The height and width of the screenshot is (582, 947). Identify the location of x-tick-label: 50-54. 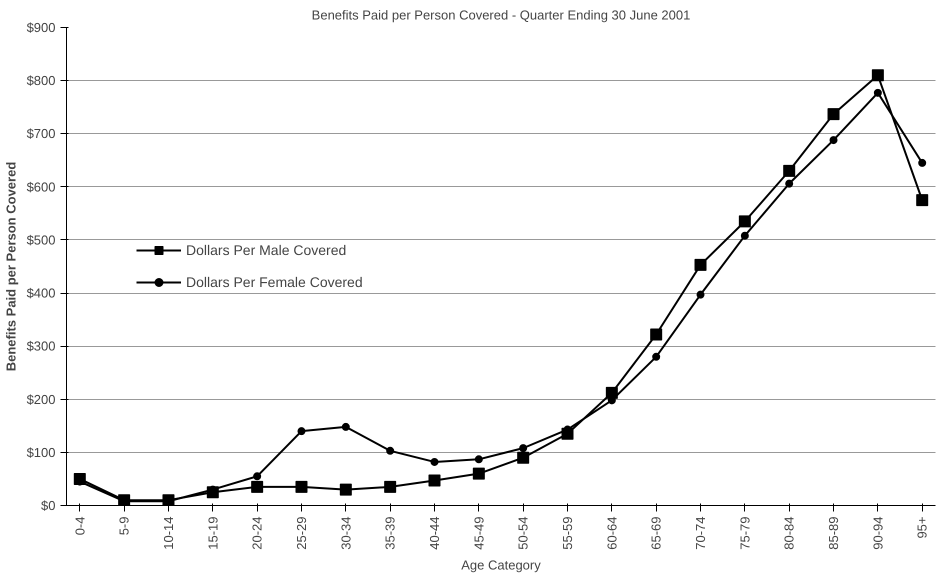
(523, 533).